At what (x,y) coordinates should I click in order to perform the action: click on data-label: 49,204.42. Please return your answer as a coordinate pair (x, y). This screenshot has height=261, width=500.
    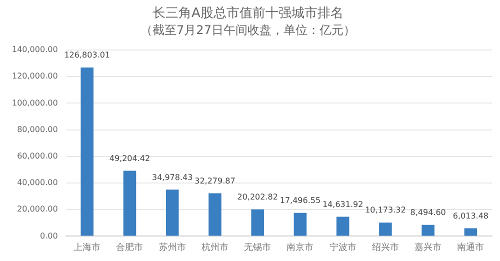
    Looking at the image, I should click on (129, 158).